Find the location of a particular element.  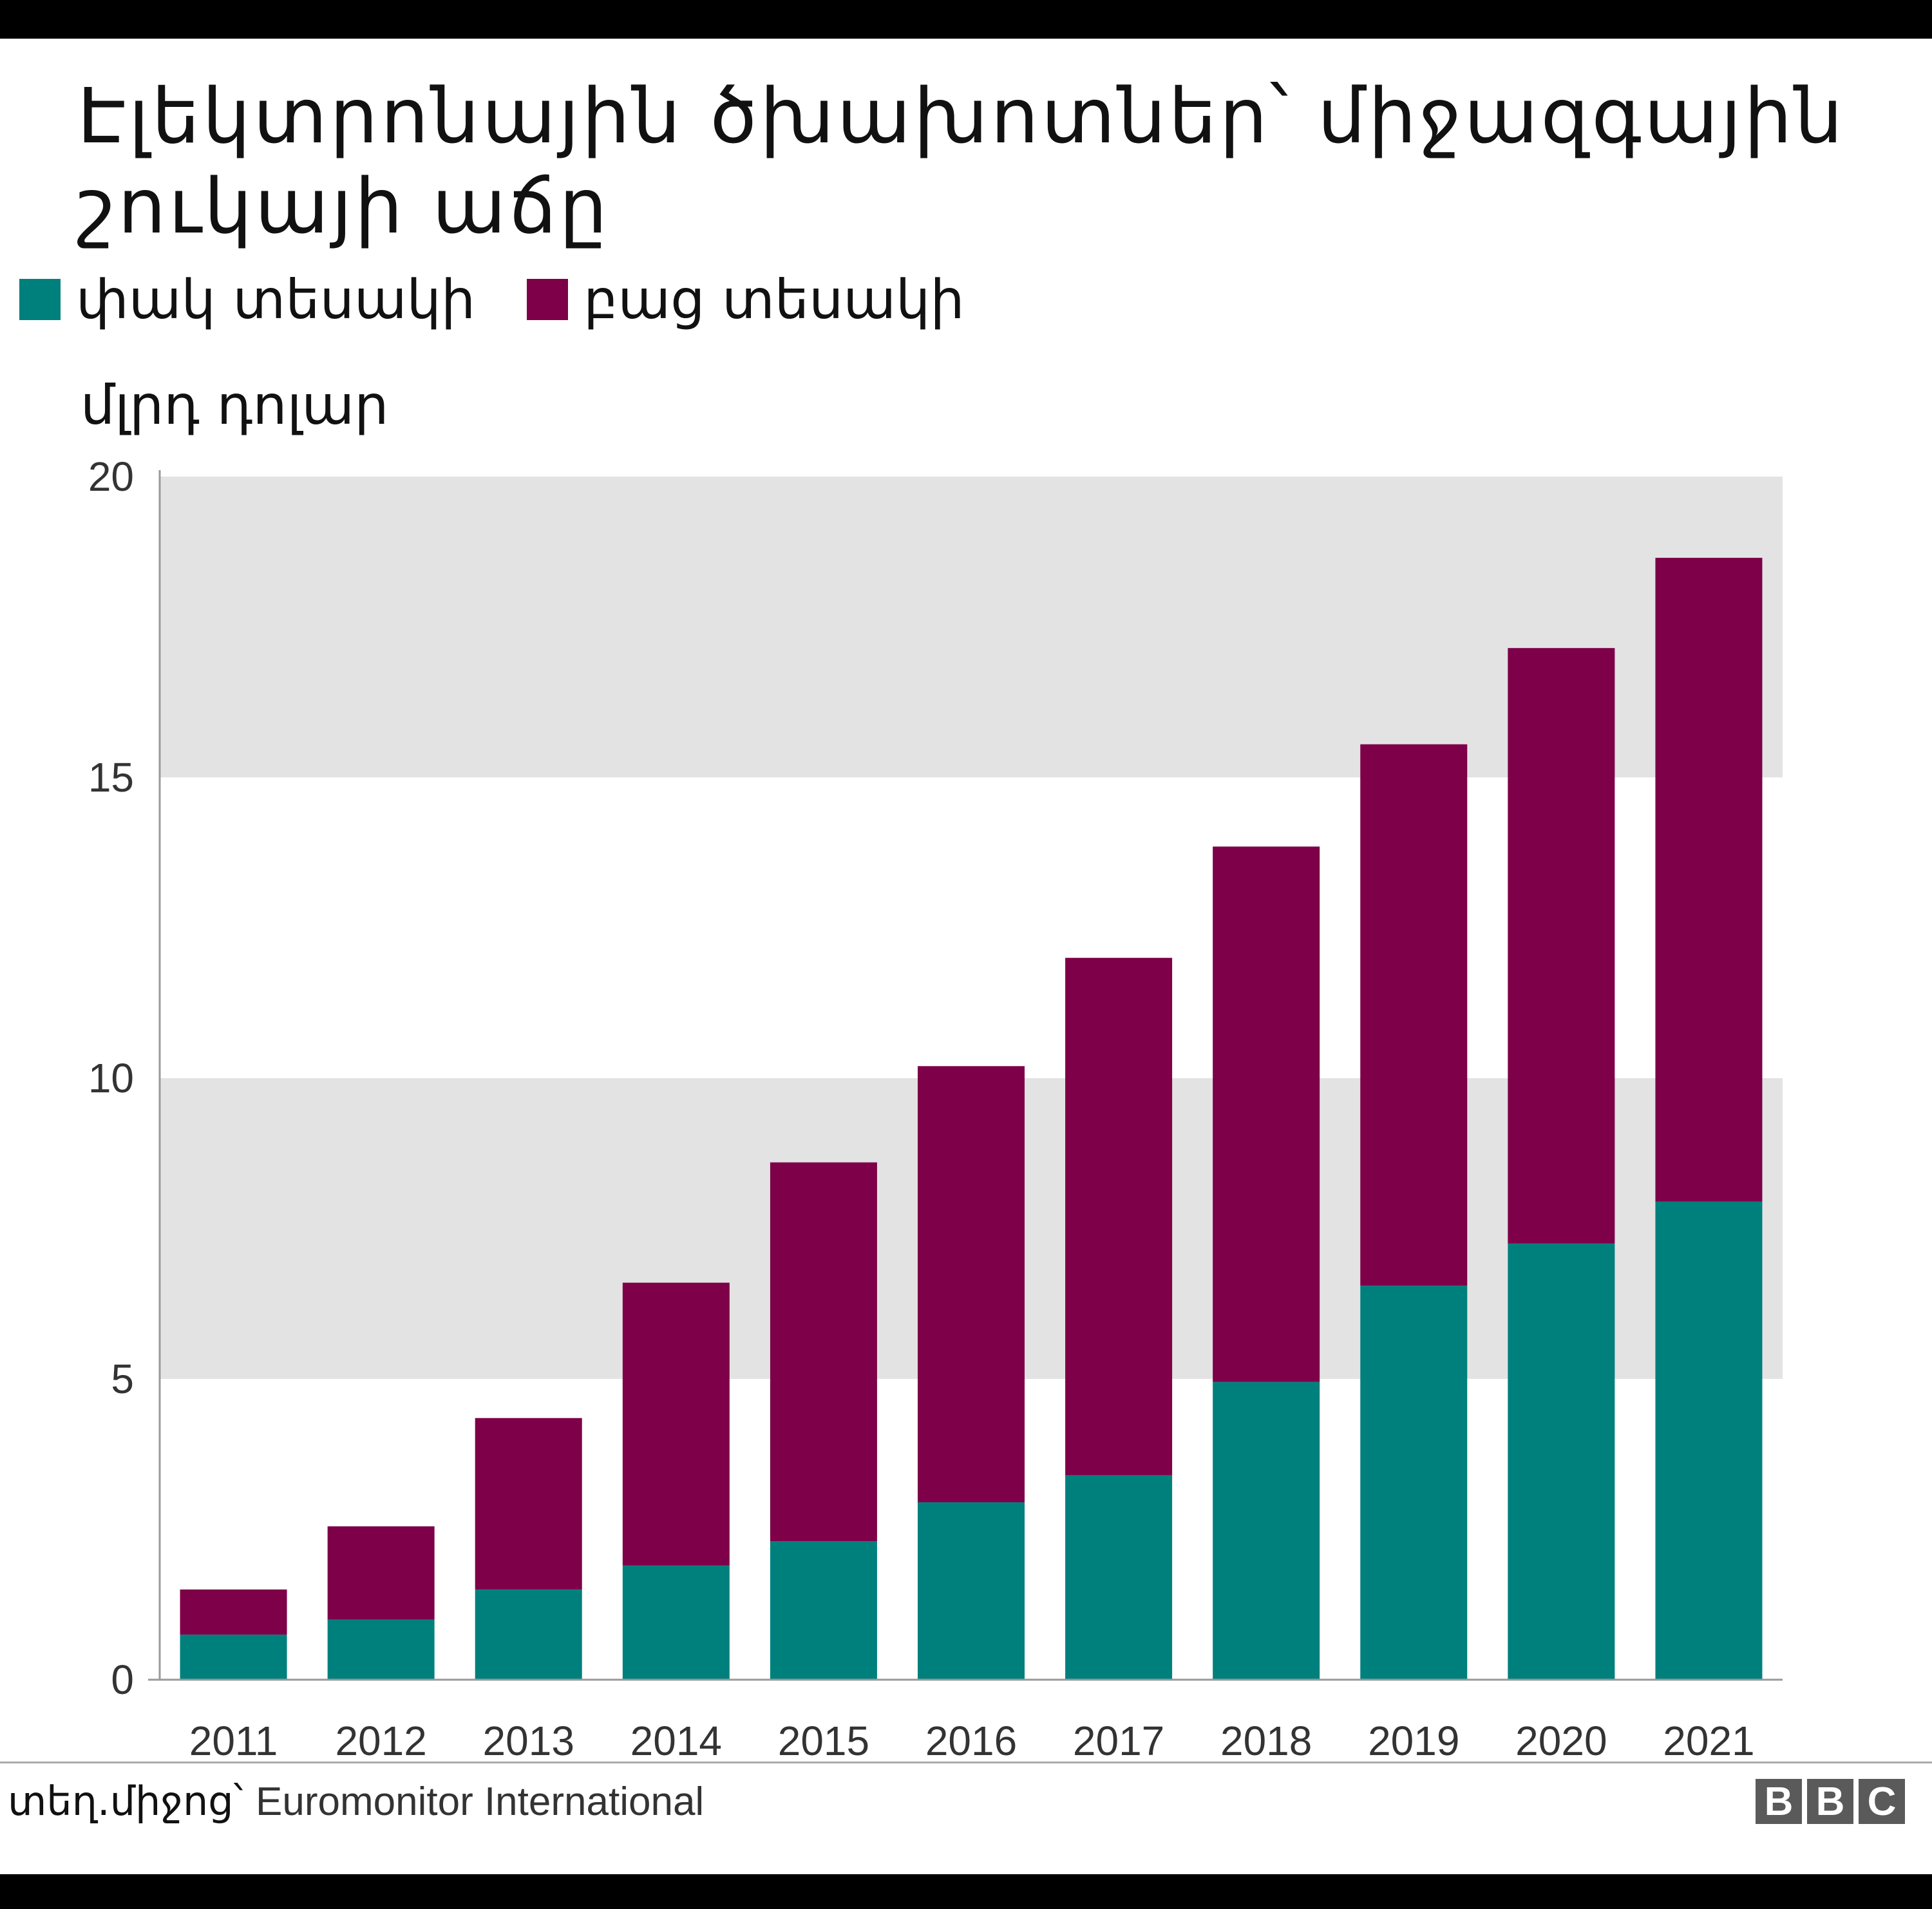

bbc-logo: B B C is located at coordinates (1828, 1802).